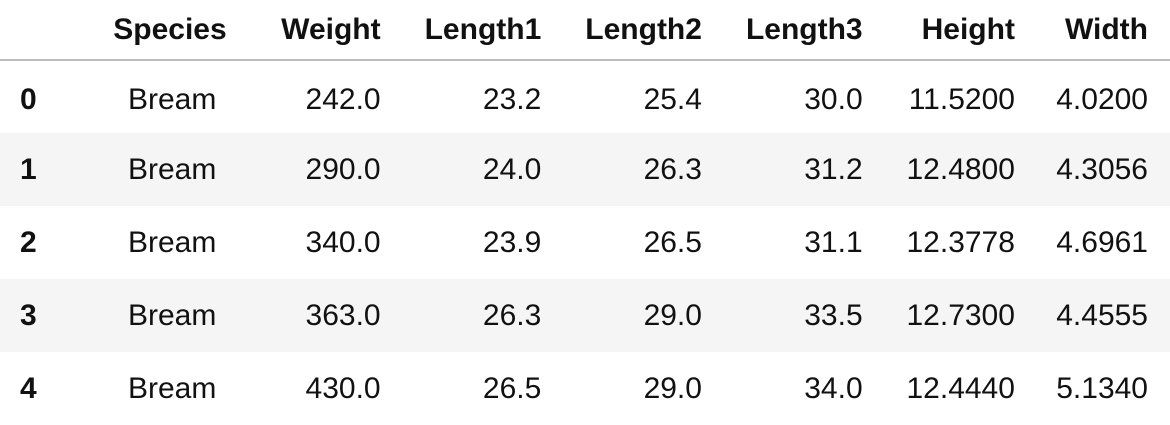 This screenshot has height=425, width=1170. I want to click on cell-width: 4.6961, so click(1102, 242).